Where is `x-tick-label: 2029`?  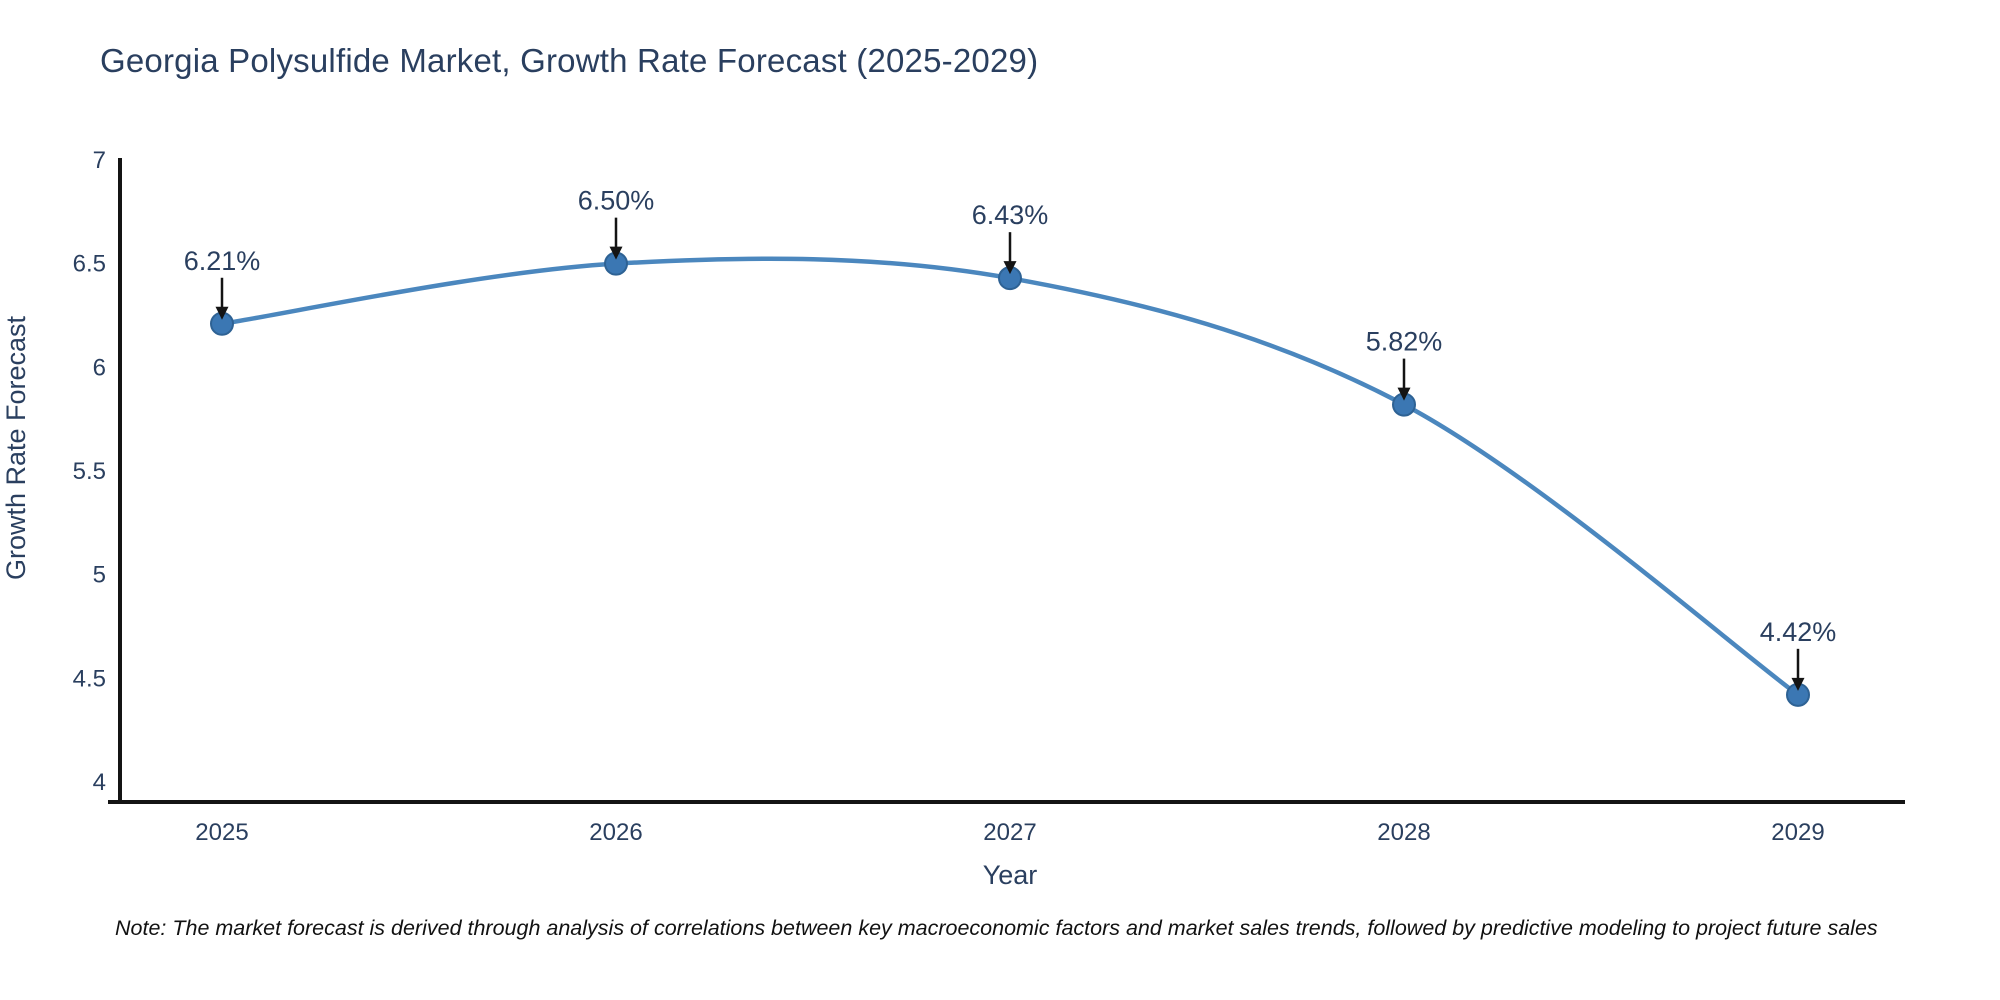 x-tick-label: 2029 is located at coordinates (1797, 832).